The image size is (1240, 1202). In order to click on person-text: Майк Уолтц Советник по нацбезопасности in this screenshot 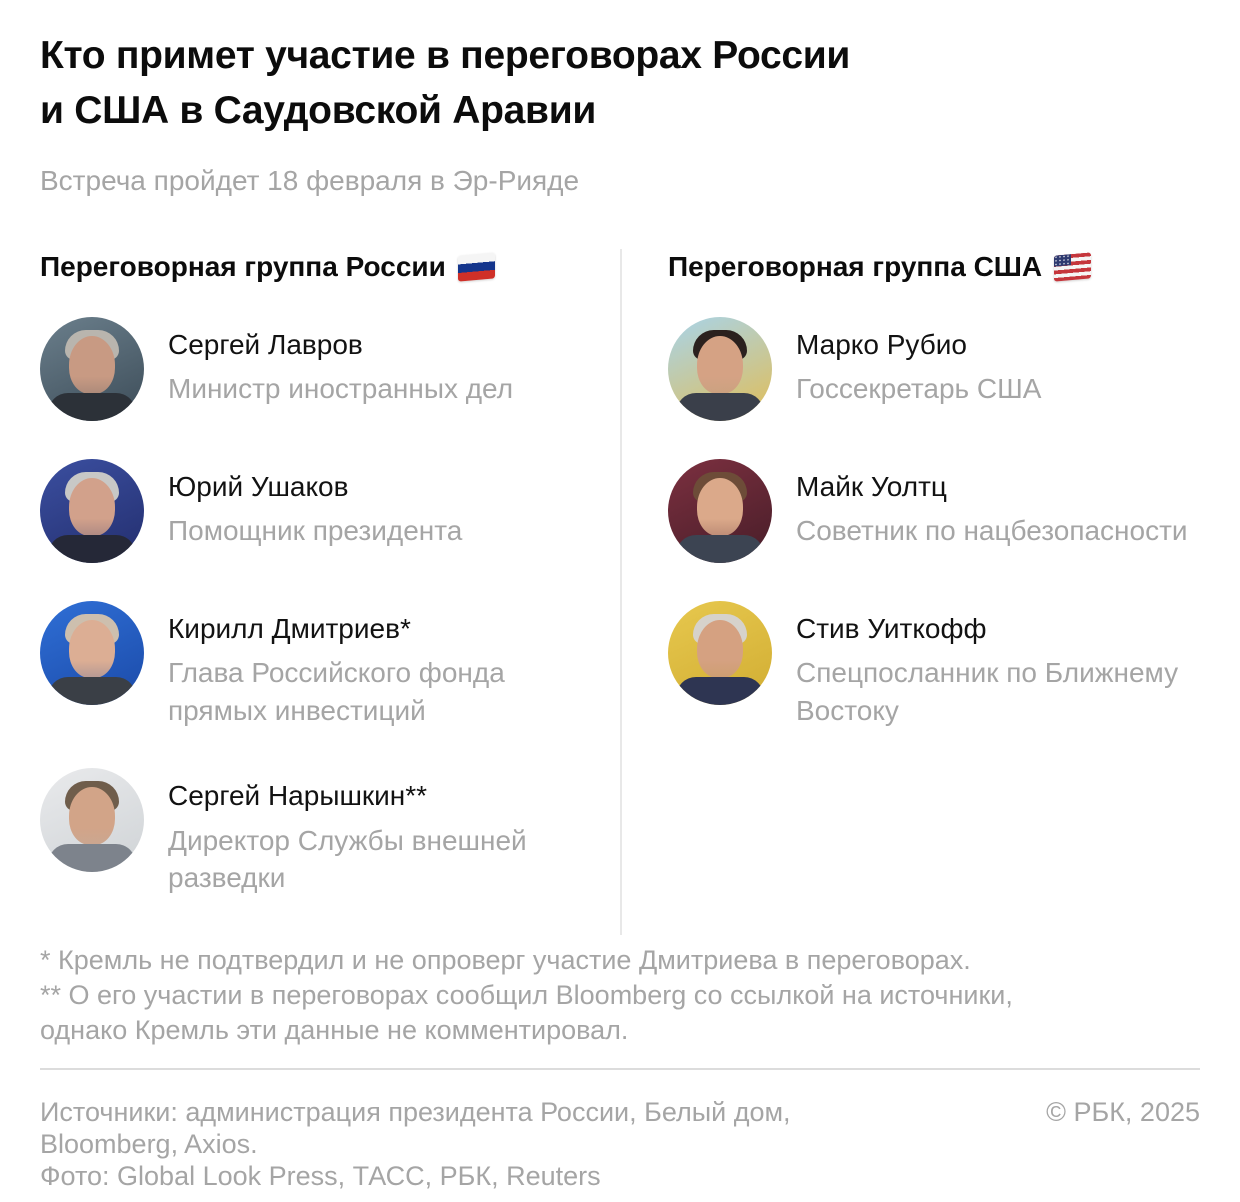, I will do `click(992, 504)`.